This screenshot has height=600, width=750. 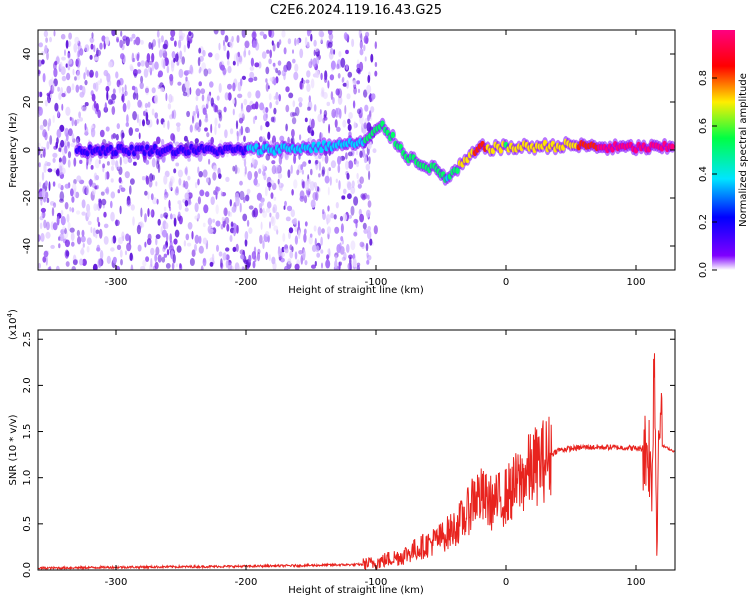 What do you see at coordinates (27, 385) in the screenshot?
I see `y-tick-label: 2.0` at bounding box center [27, 385].